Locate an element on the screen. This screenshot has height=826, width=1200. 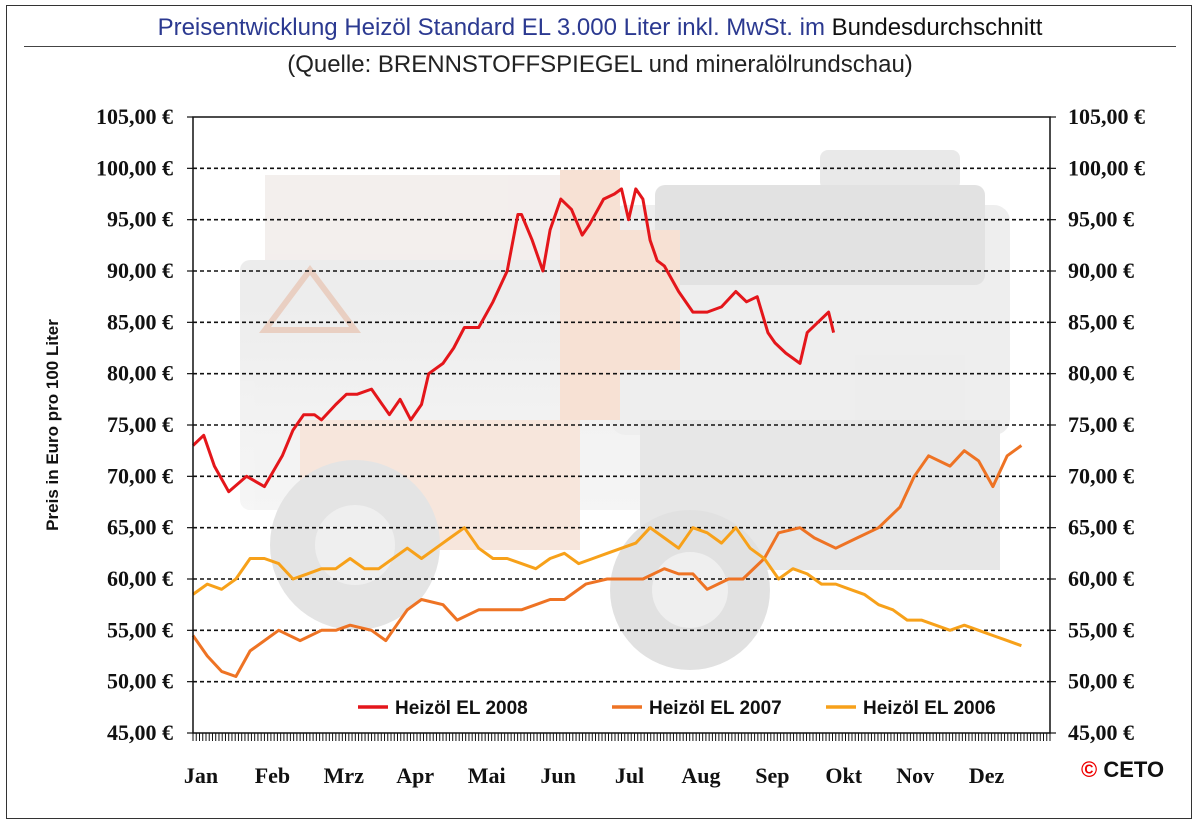
y-tick-label-right: 80,00 € is located at coordinates (1101, 373).